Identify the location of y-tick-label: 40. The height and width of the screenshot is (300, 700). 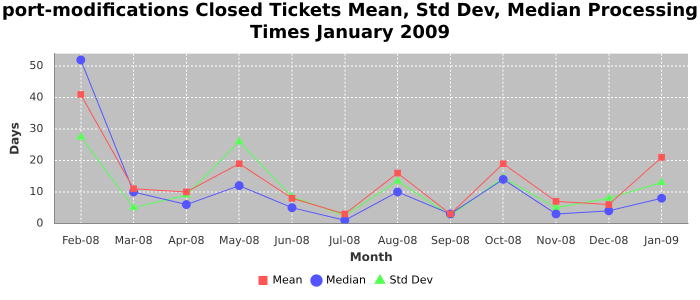
(36, 97).